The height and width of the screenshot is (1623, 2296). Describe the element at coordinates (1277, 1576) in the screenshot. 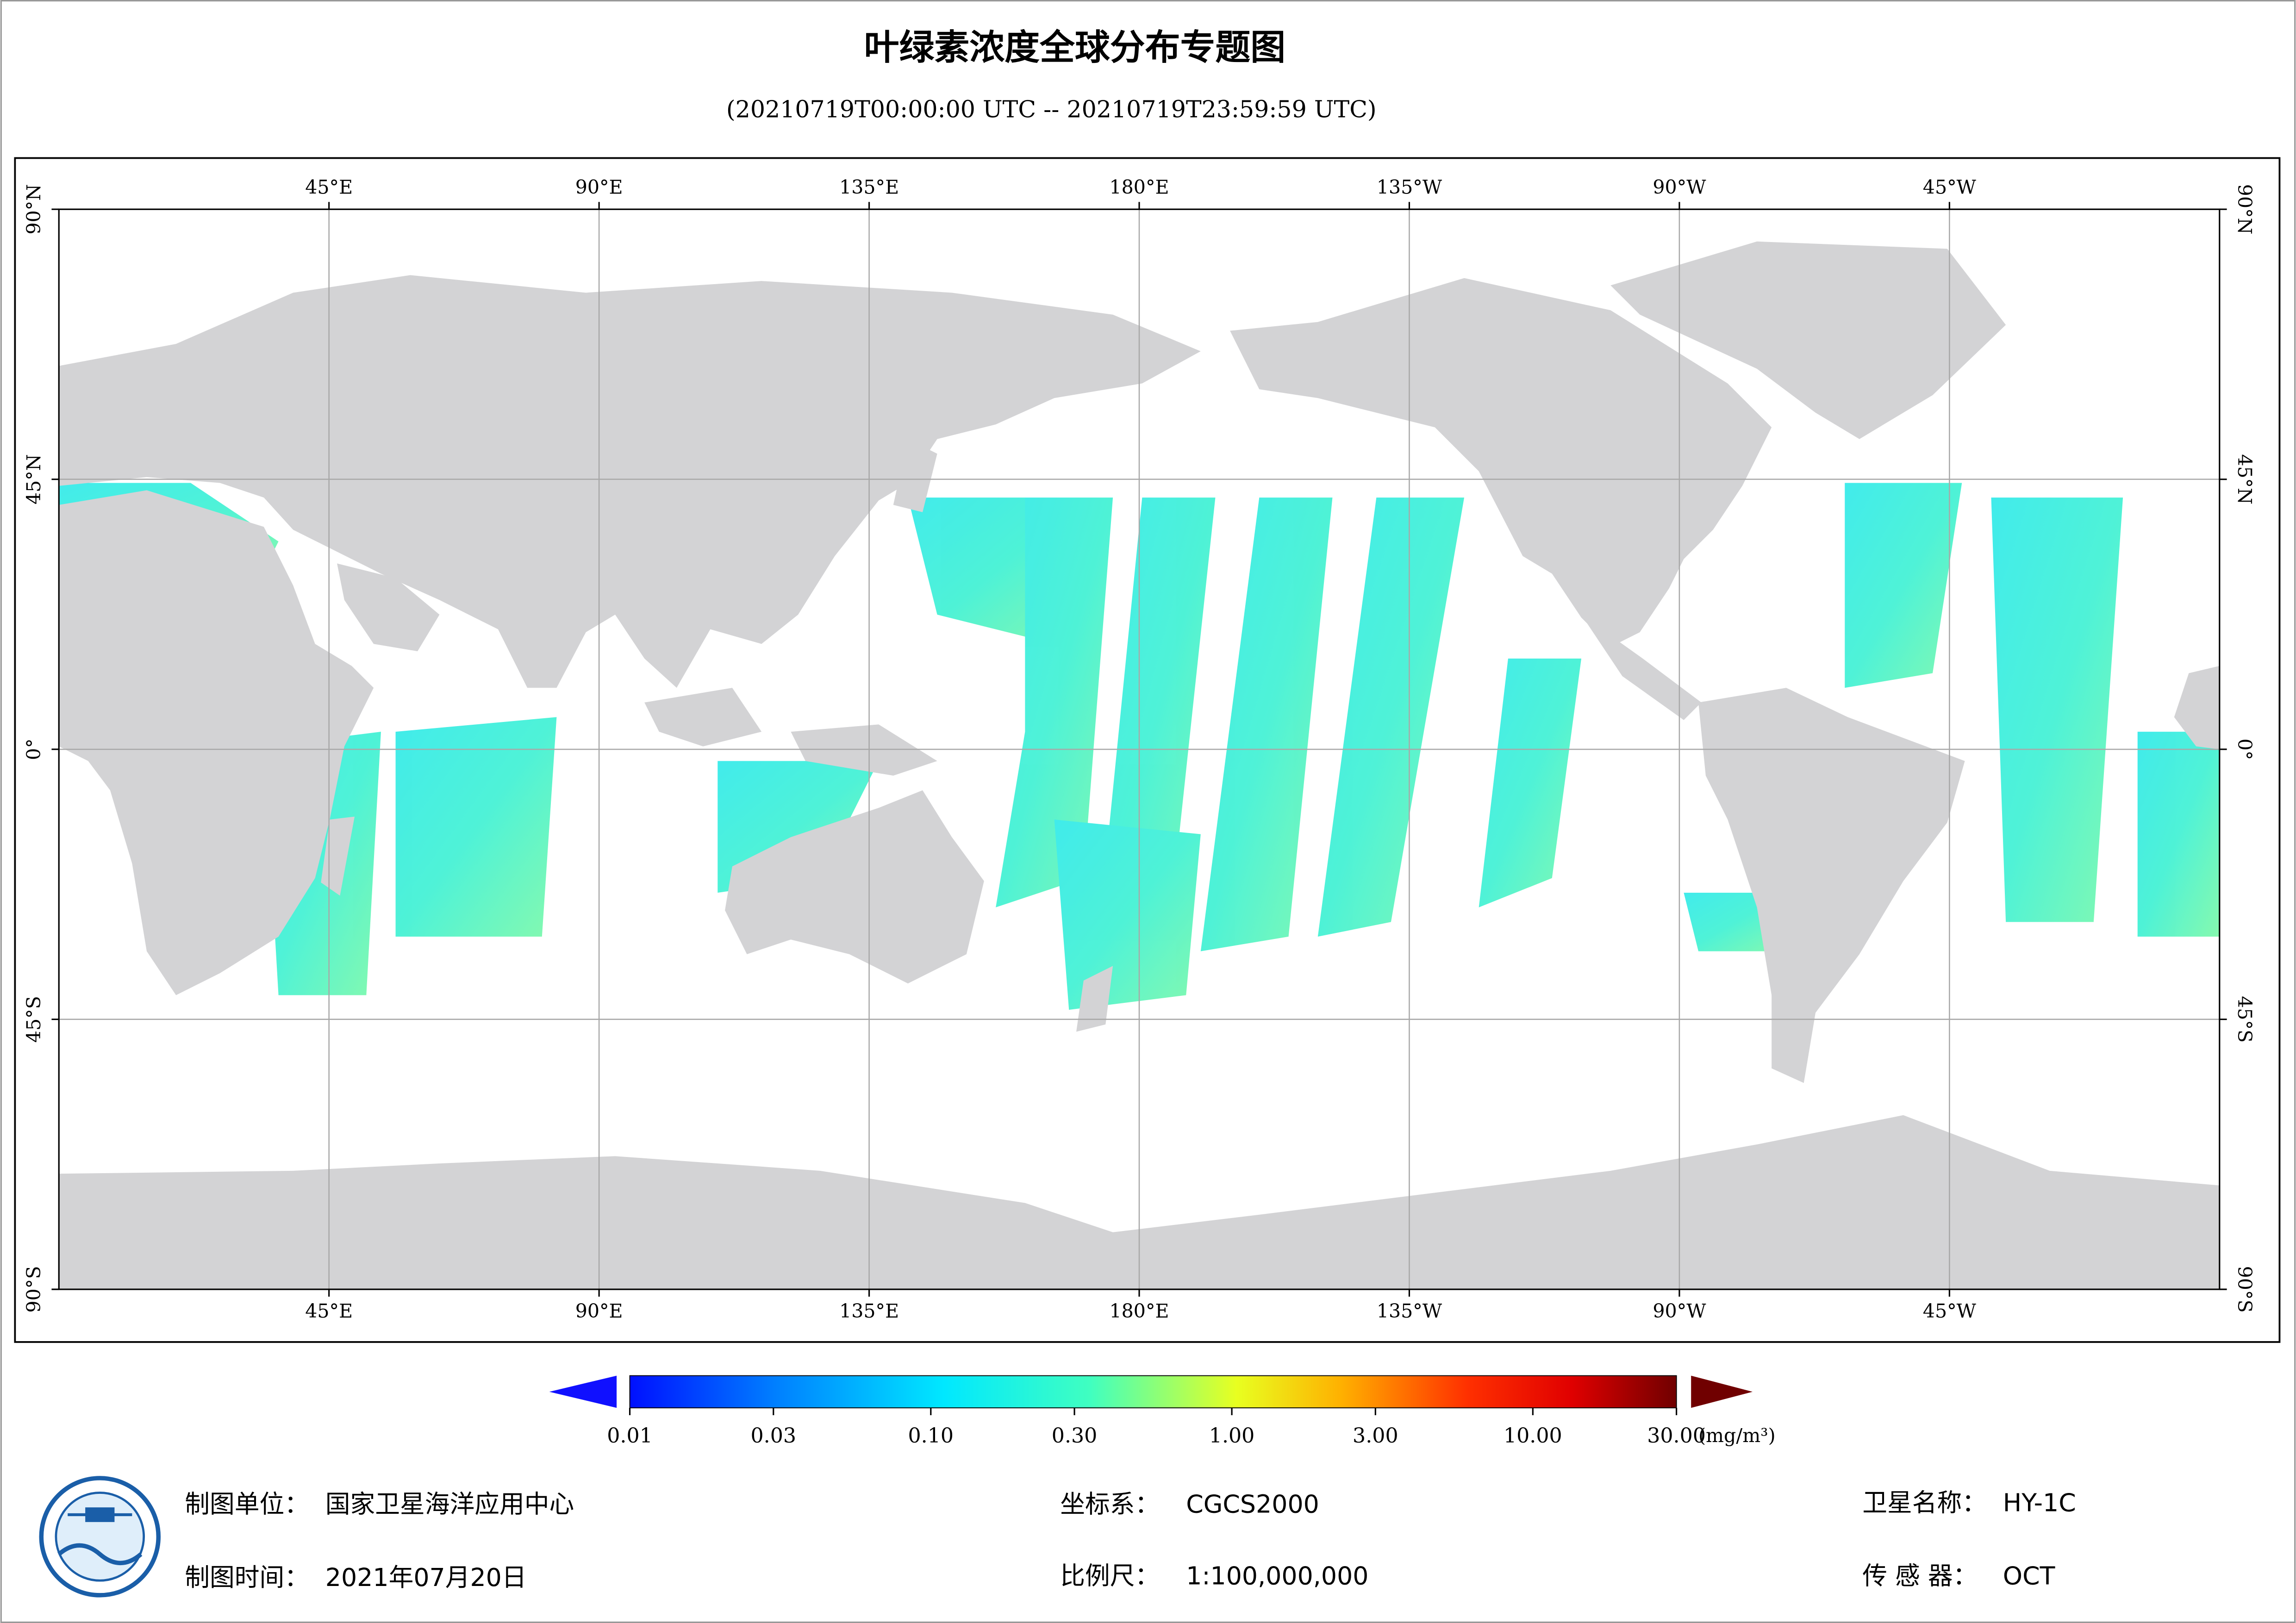

I see `scale: 1:100,000,000` at that location.